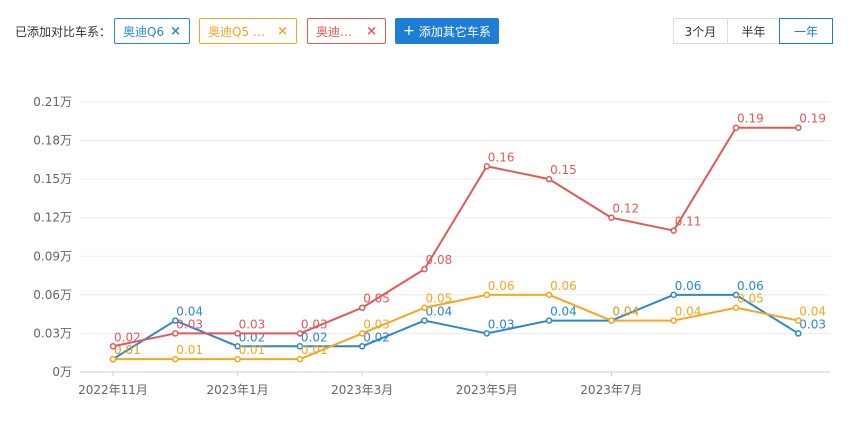 The width and height of the screenshot is (852, 426). I want to click on y-tick-label: 0.09万, so click(52, 256).